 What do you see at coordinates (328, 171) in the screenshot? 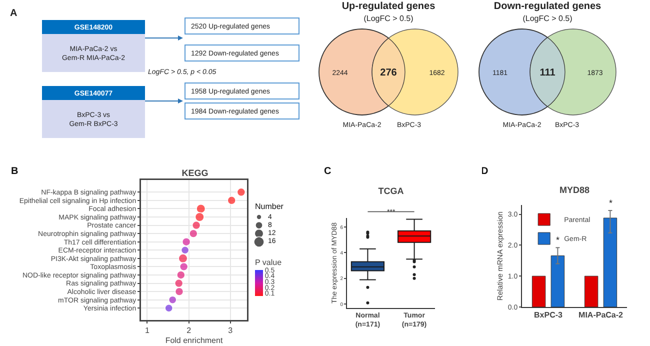
I see `text: C` at bounding box center [328, 171].